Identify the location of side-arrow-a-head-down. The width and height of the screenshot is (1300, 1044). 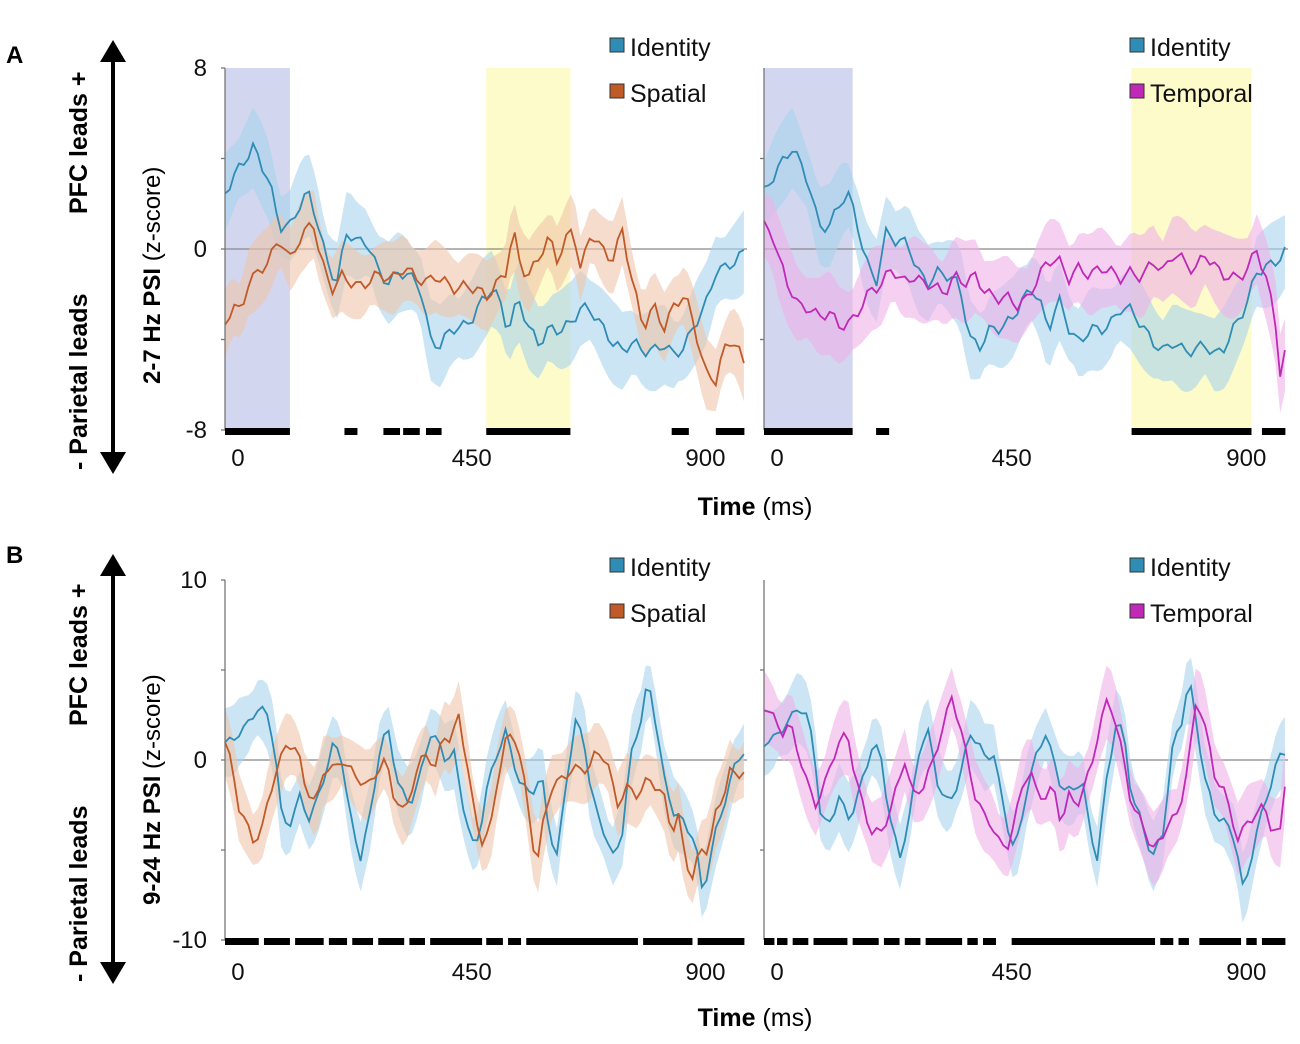
(113, 463).